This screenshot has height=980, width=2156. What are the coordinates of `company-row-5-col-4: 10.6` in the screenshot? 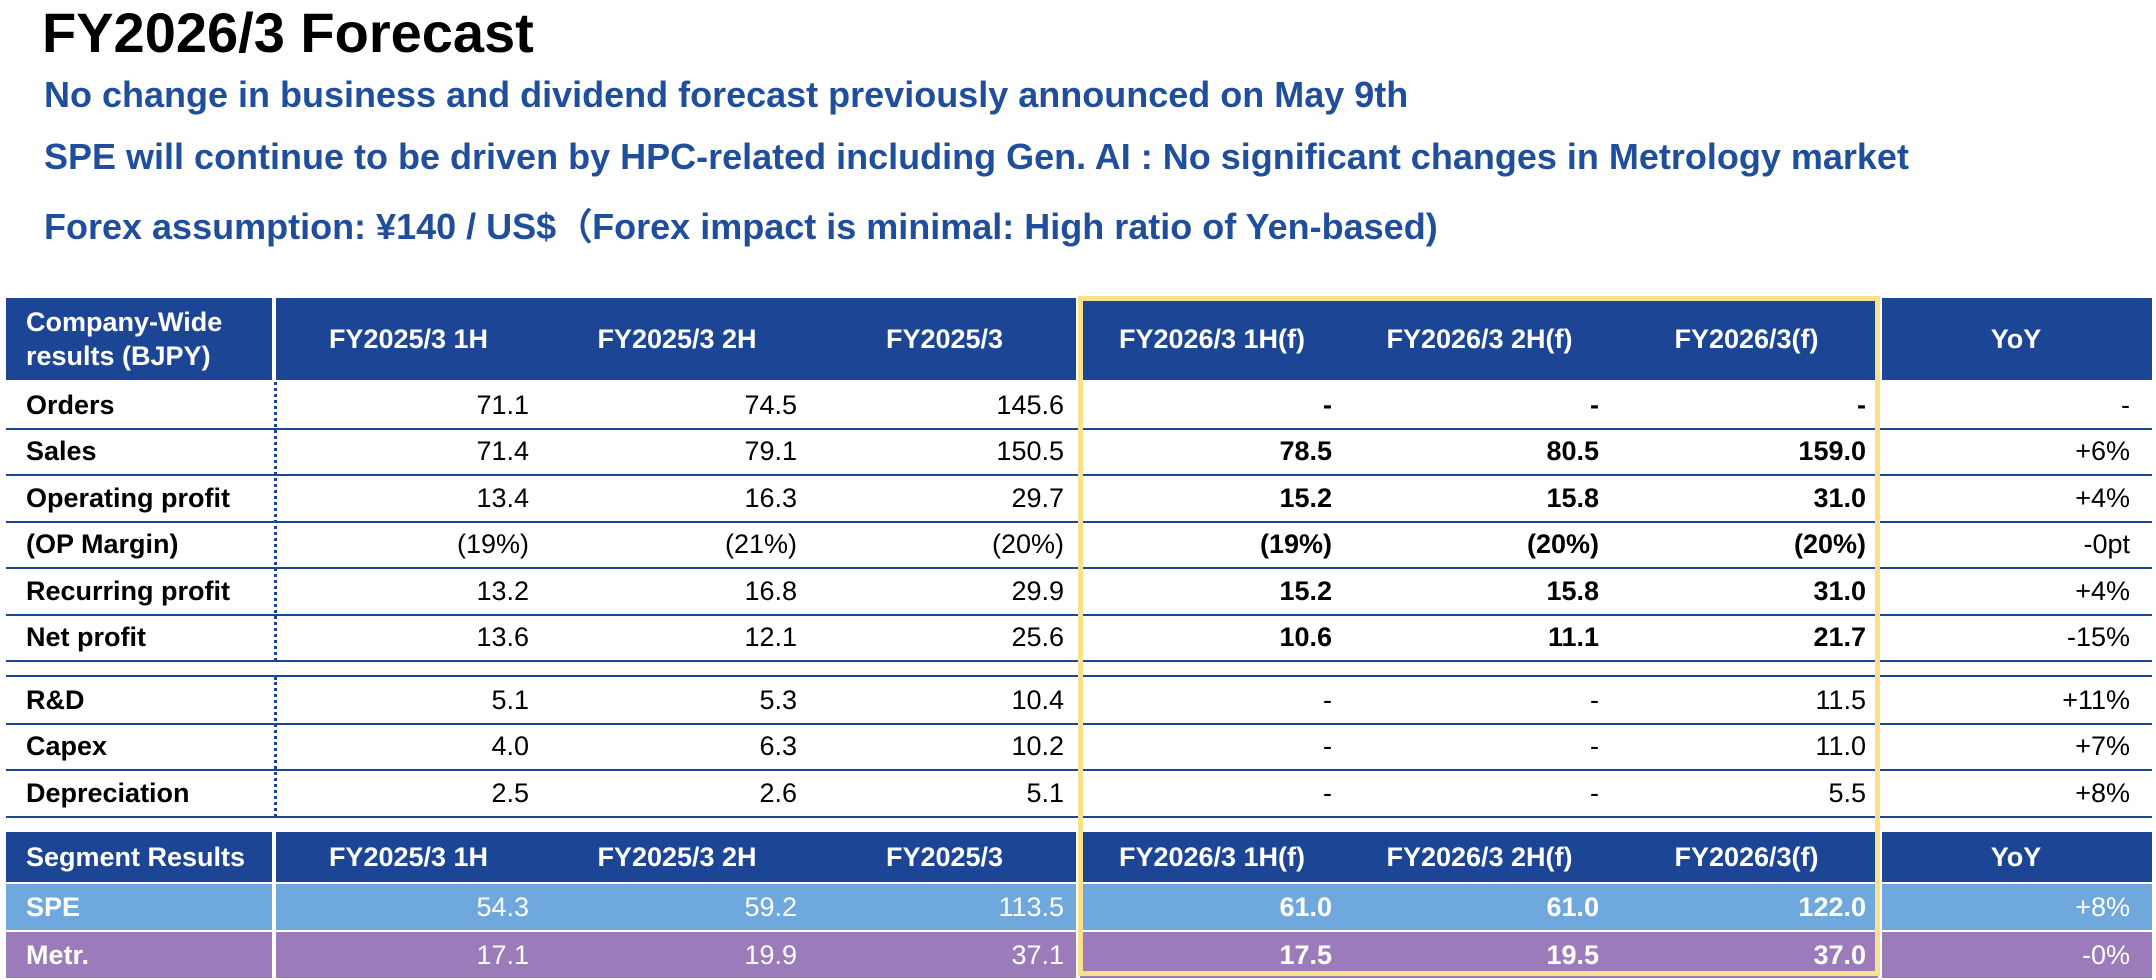 It's located at (1305, 637).